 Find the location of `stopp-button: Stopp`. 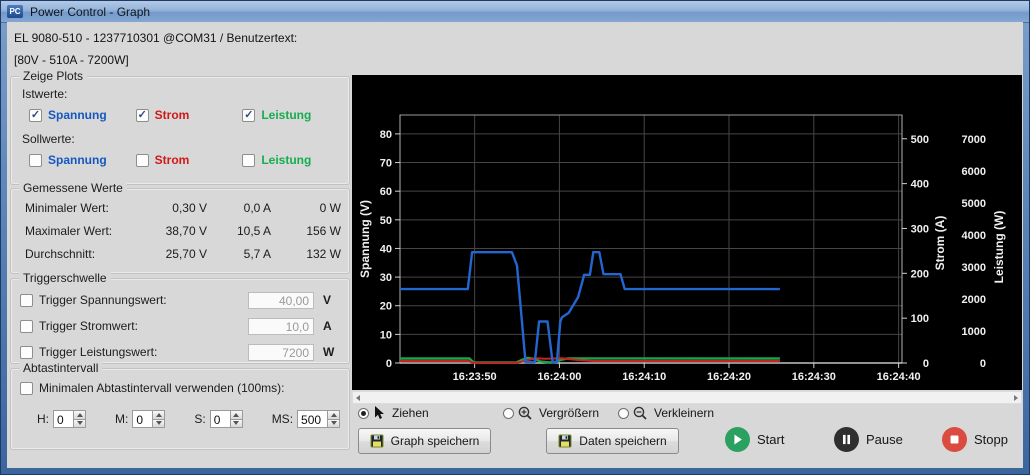

stopp-button: Stopp is located at coordinates (975, 439).